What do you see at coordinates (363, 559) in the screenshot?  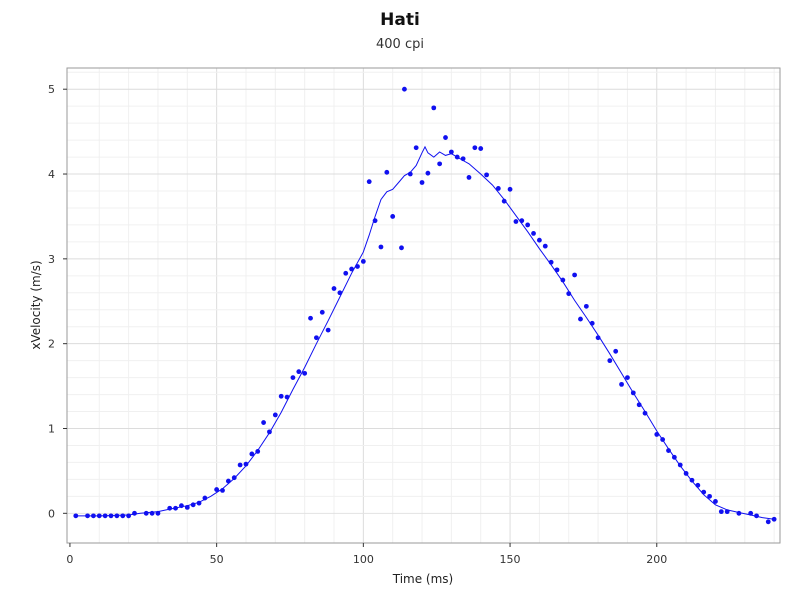 I see `x-tick-label: 100` at bounding box center [363, 559].